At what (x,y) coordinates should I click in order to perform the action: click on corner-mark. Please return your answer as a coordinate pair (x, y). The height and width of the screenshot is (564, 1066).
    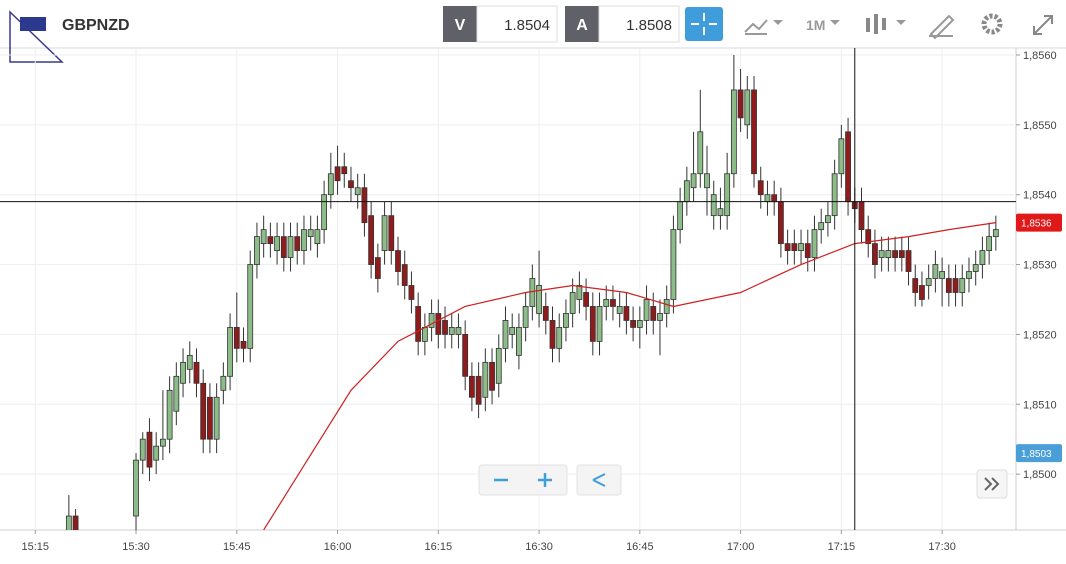
    Looking at the image, I should click on (36, 36).